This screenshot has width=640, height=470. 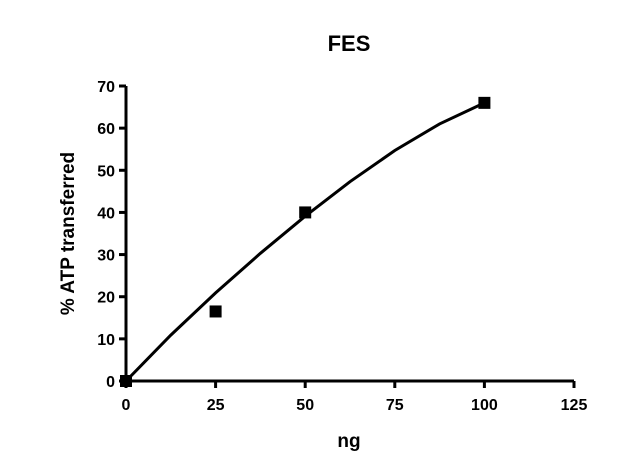 What do you see at coordinates (111, 235) in the screenshot?
I see `y-axis-ticks: 0 10 20 30 40 50 60 70` at bounding box center [111, 235].